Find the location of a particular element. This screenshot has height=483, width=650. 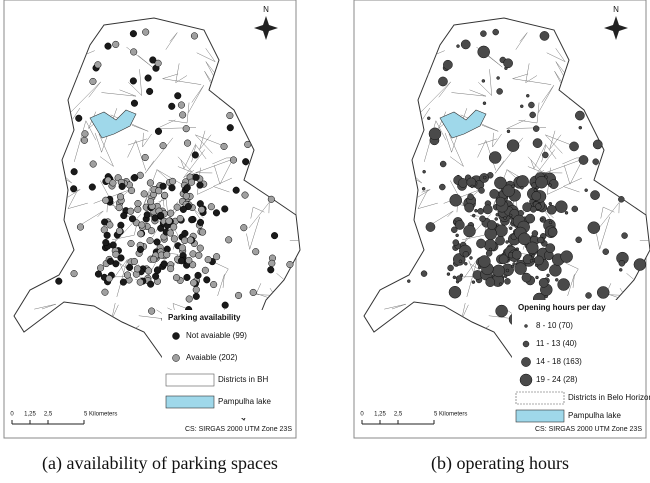

legend-label: Pampulha lake is located at coordinates (244, 401).